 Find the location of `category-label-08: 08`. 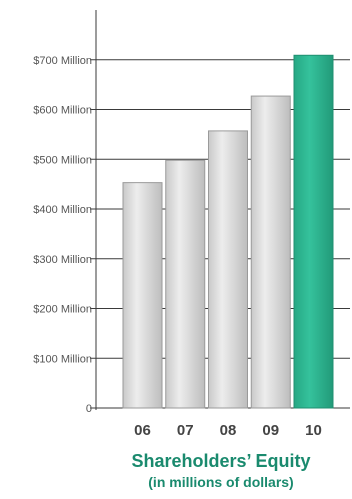

category-label-08: 08 is located at coordinates (228, 430).